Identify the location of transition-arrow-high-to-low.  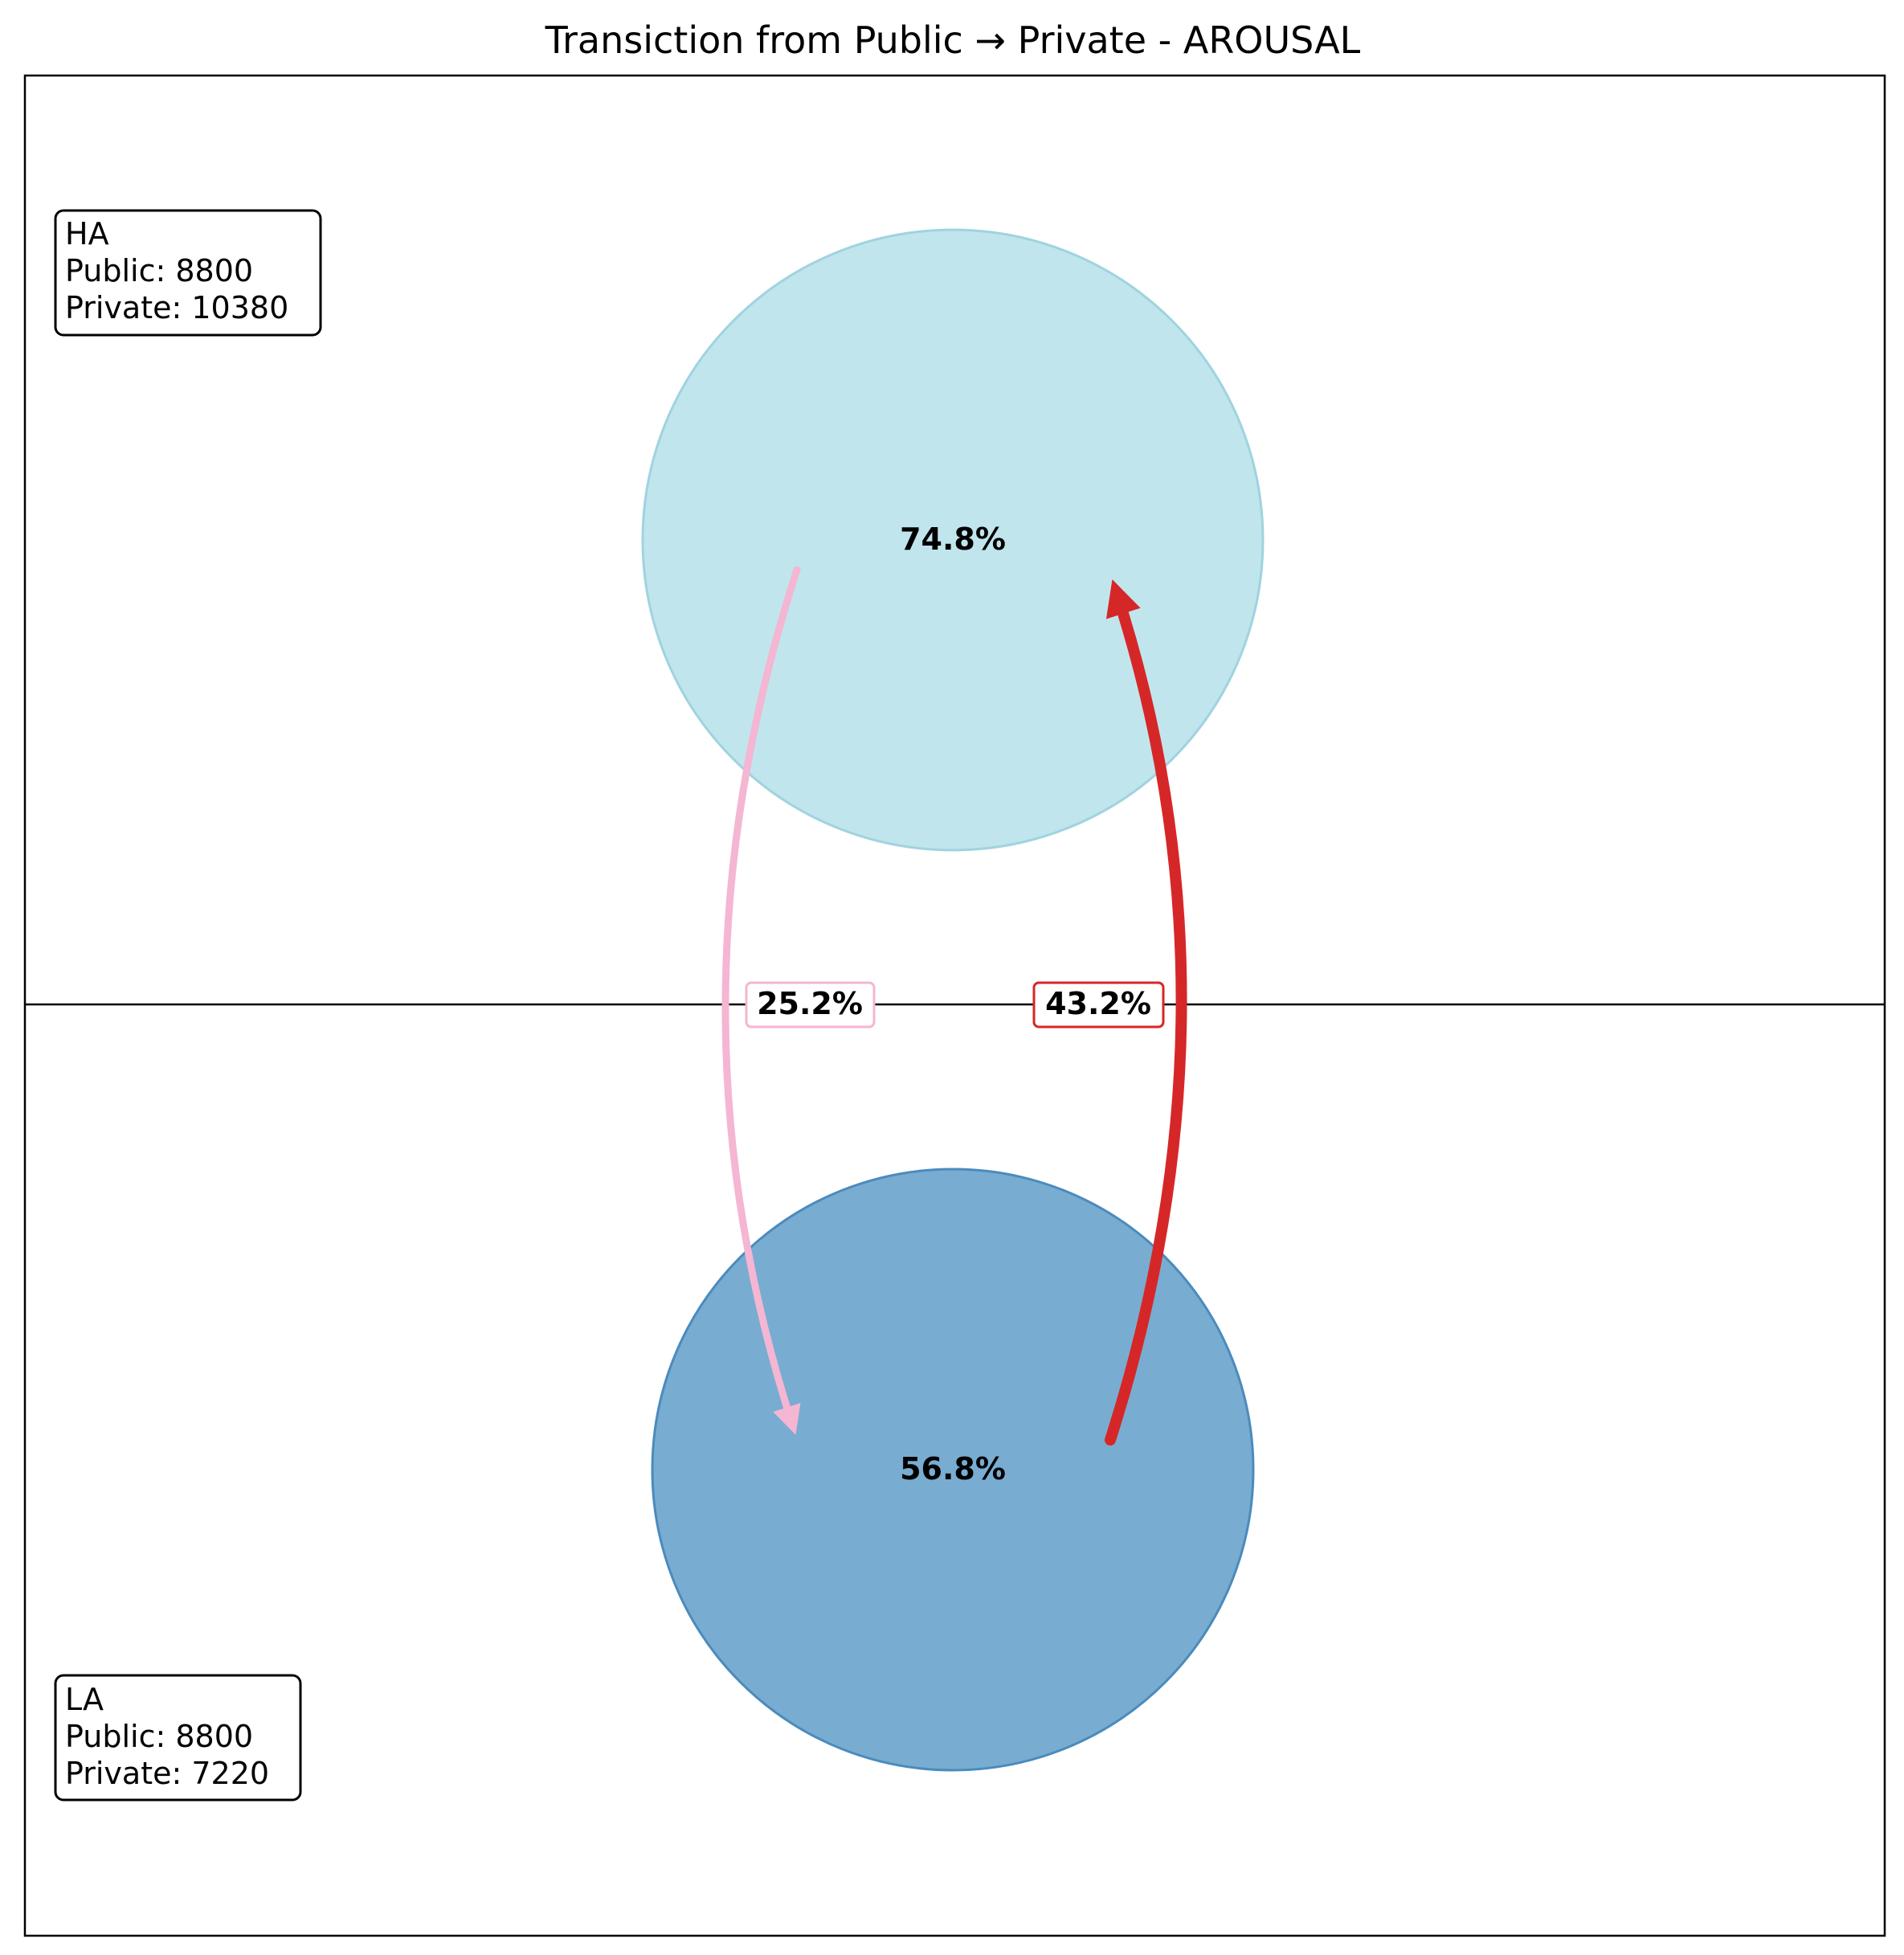
(761, 1000).